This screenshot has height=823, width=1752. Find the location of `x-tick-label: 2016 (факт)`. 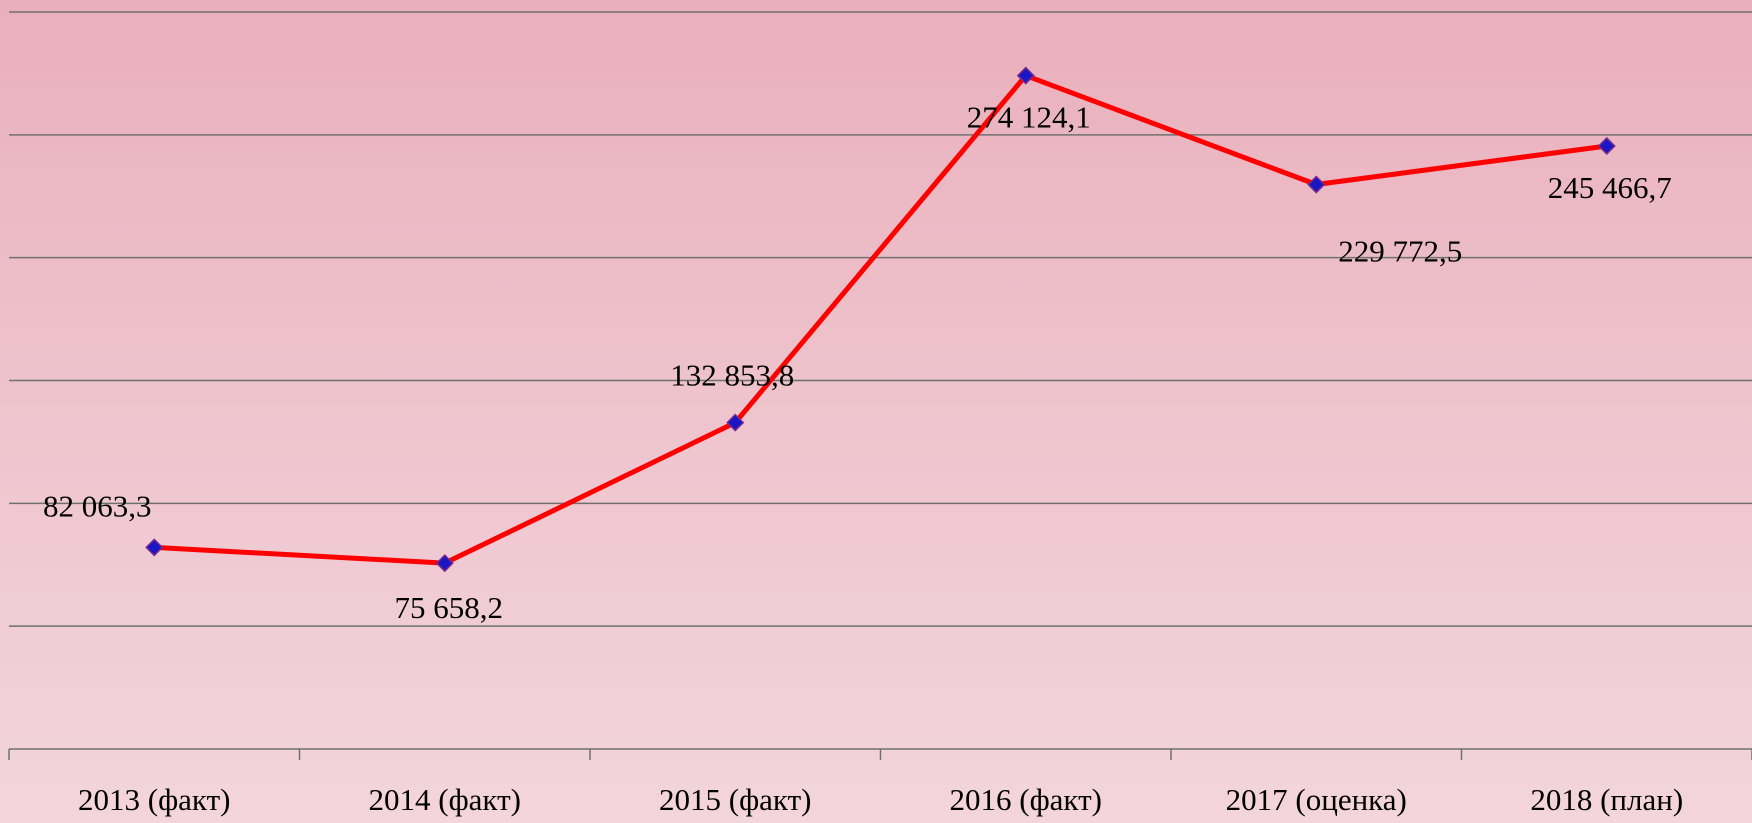

x-tick-label: 2016 (факт) is located at coordinates (1026, 799).